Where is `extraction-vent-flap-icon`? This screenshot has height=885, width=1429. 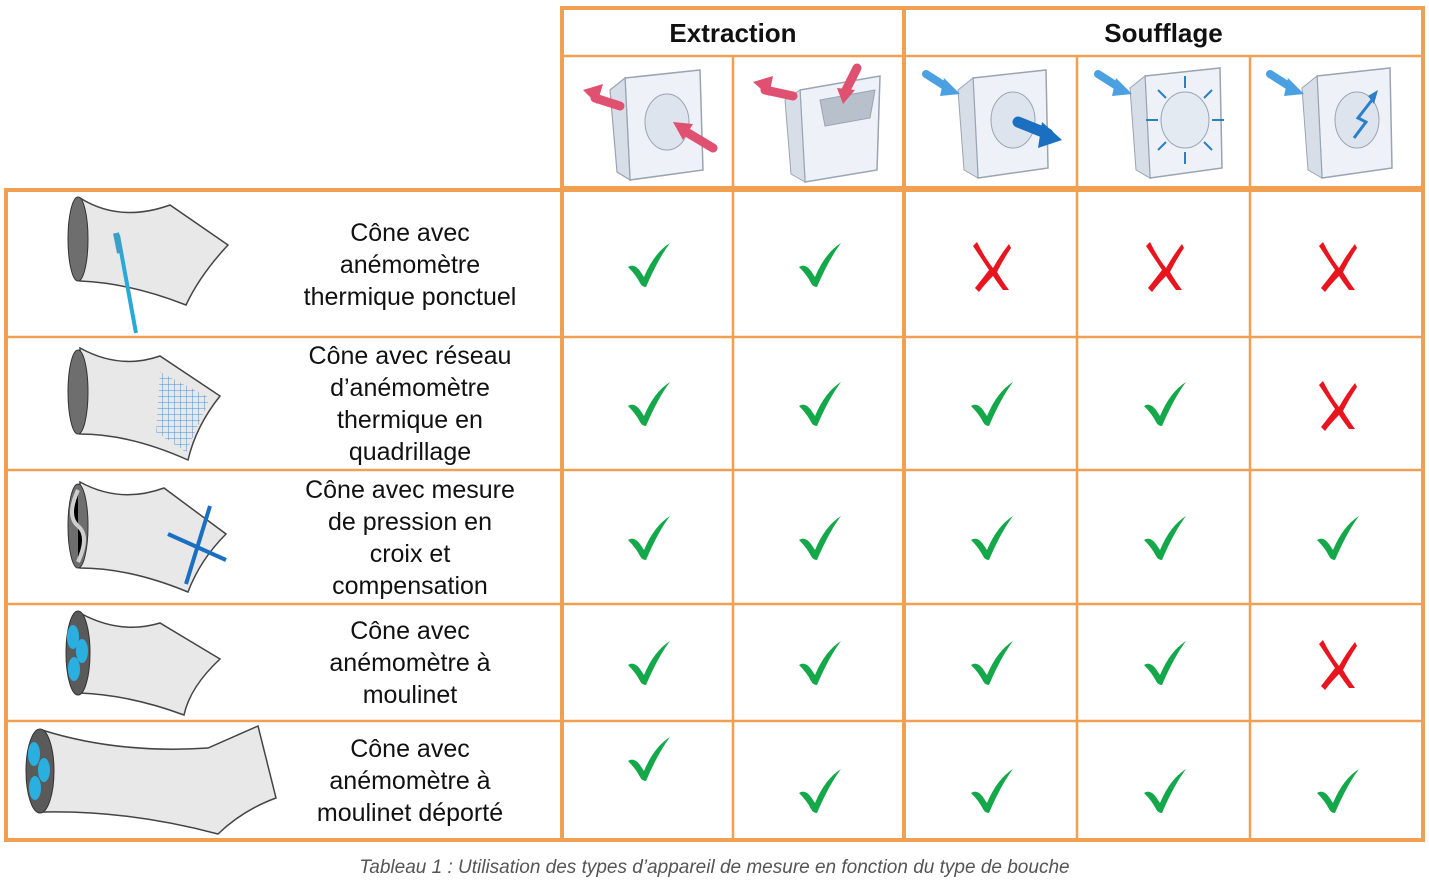 extraction-vent-flap-icon is located at coordinates (820, 122).